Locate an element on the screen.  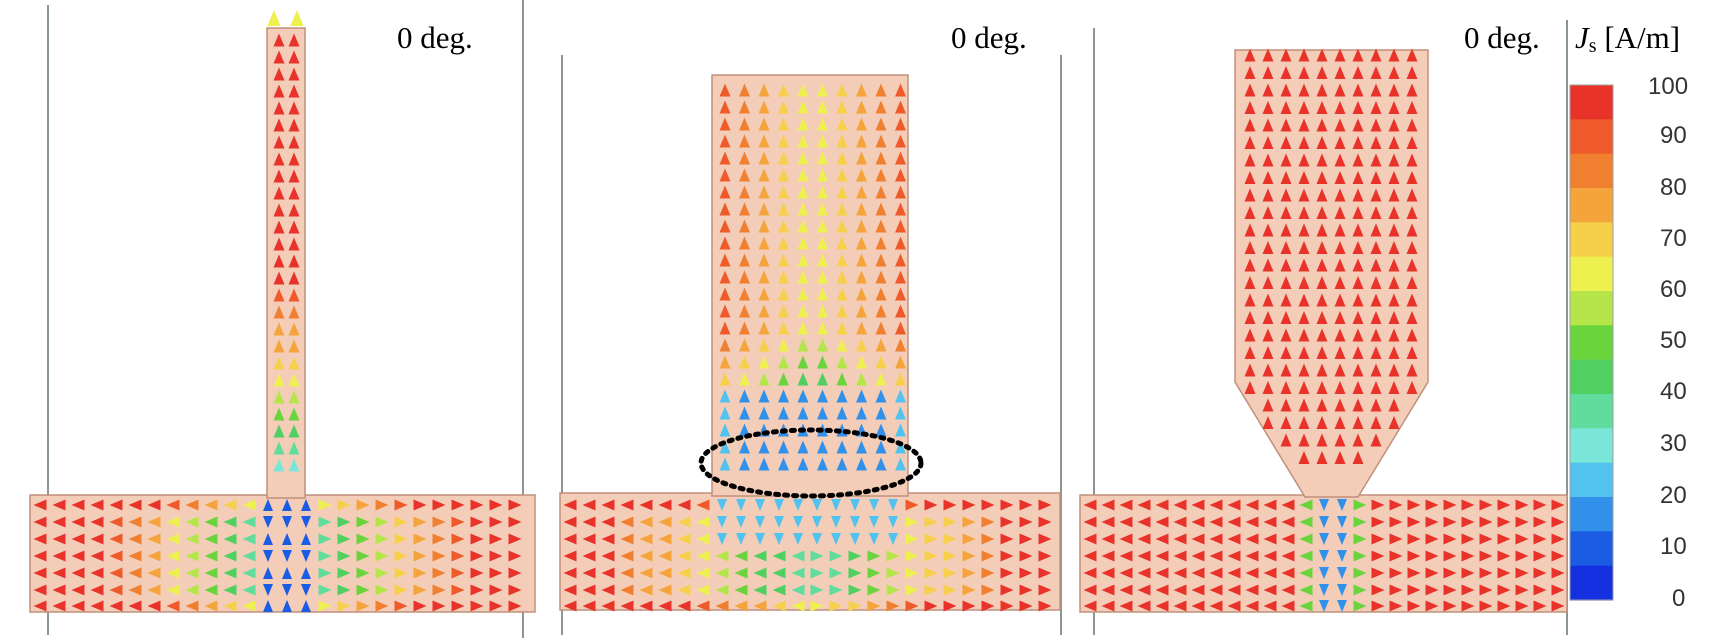
colorbar-tick-30: 30 is located at coordinates (1673, 443).